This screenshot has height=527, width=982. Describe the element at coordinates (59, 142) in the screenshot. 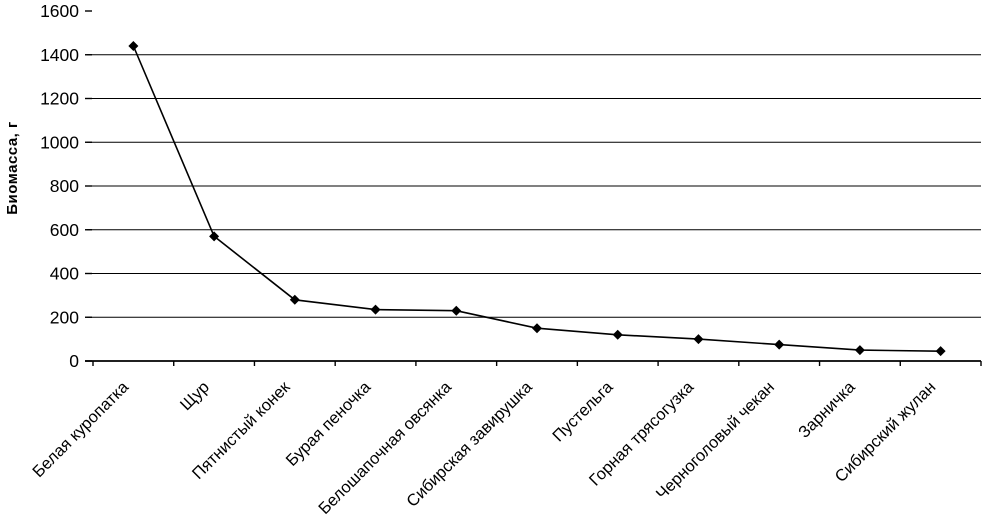

I see `y-tick-label: 1000` at that location.